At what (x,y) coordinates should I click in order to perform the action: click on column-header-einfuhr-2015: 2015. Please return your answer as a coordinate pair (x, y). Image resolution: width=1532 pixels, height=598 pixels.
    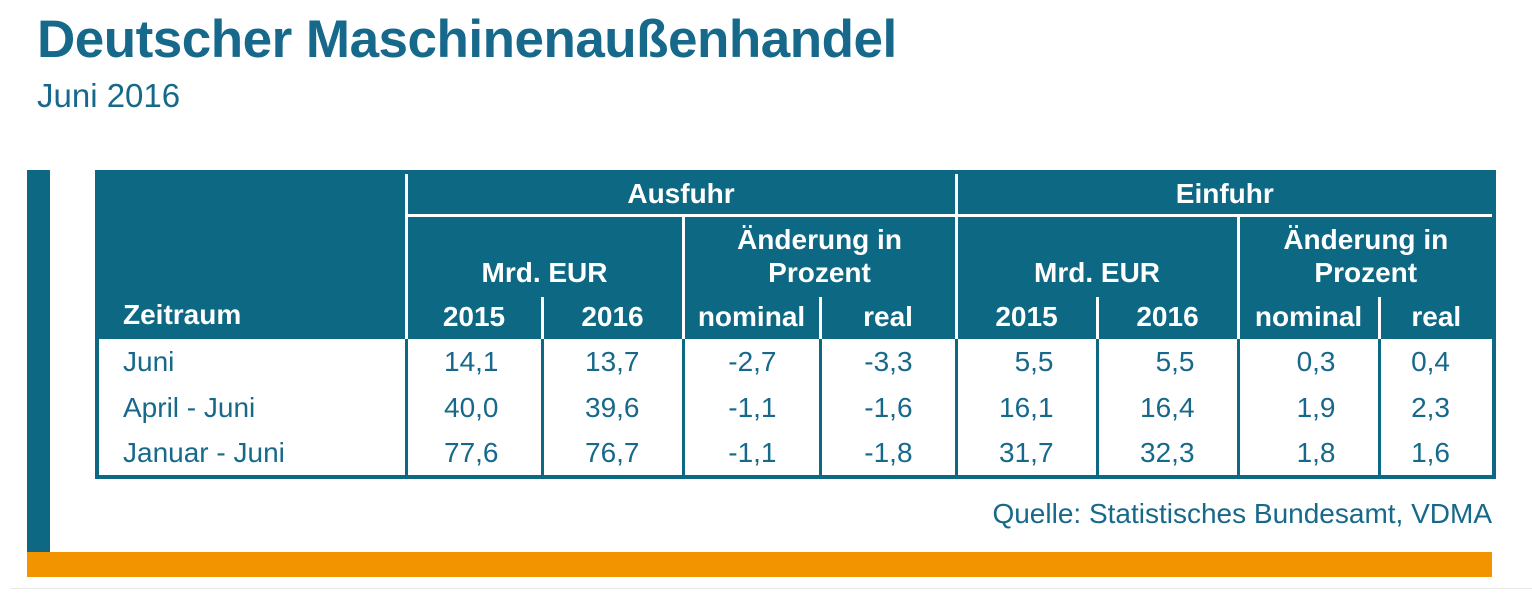
    Looking at the image, I should click on (1027, 318).